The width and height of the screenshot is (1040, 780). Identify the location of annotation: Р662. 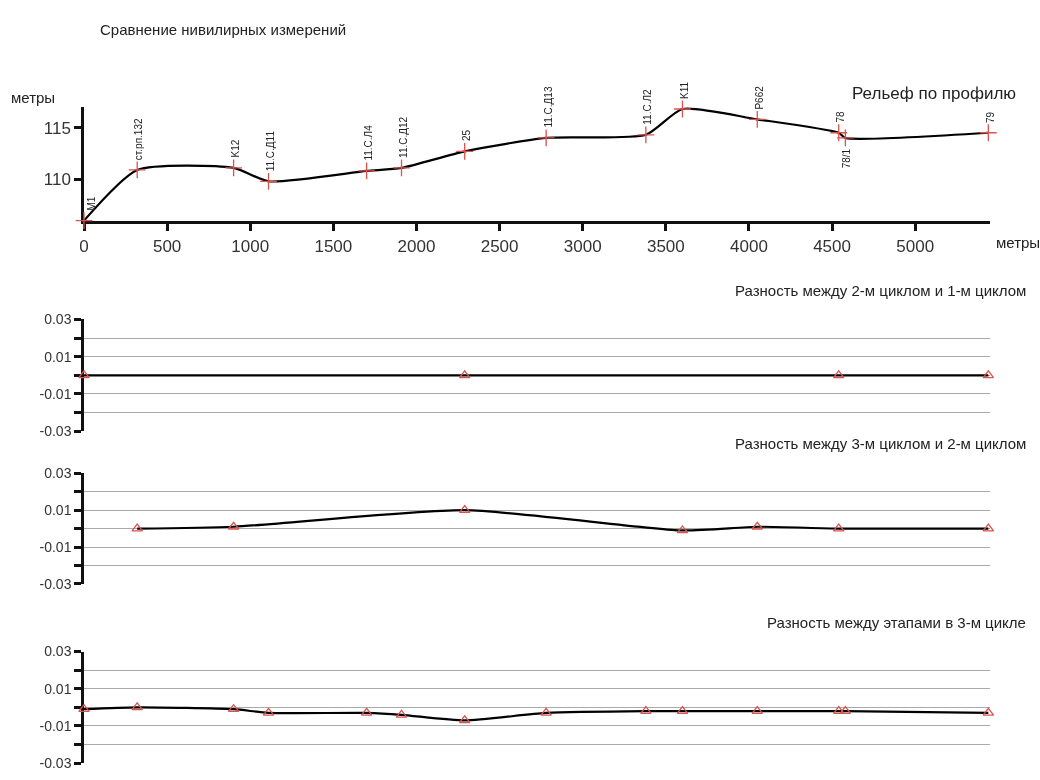
(759, 97).